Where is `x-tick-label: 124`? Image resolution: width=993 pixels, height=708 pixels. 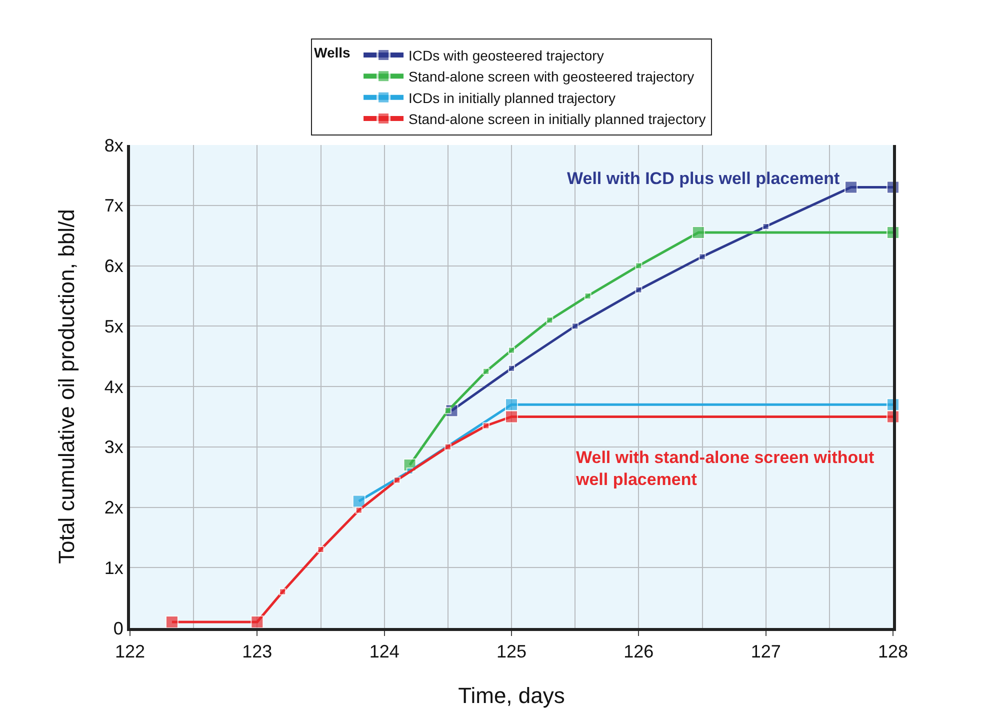 x-tick-label: 124 is located at coordinates (384, 652).